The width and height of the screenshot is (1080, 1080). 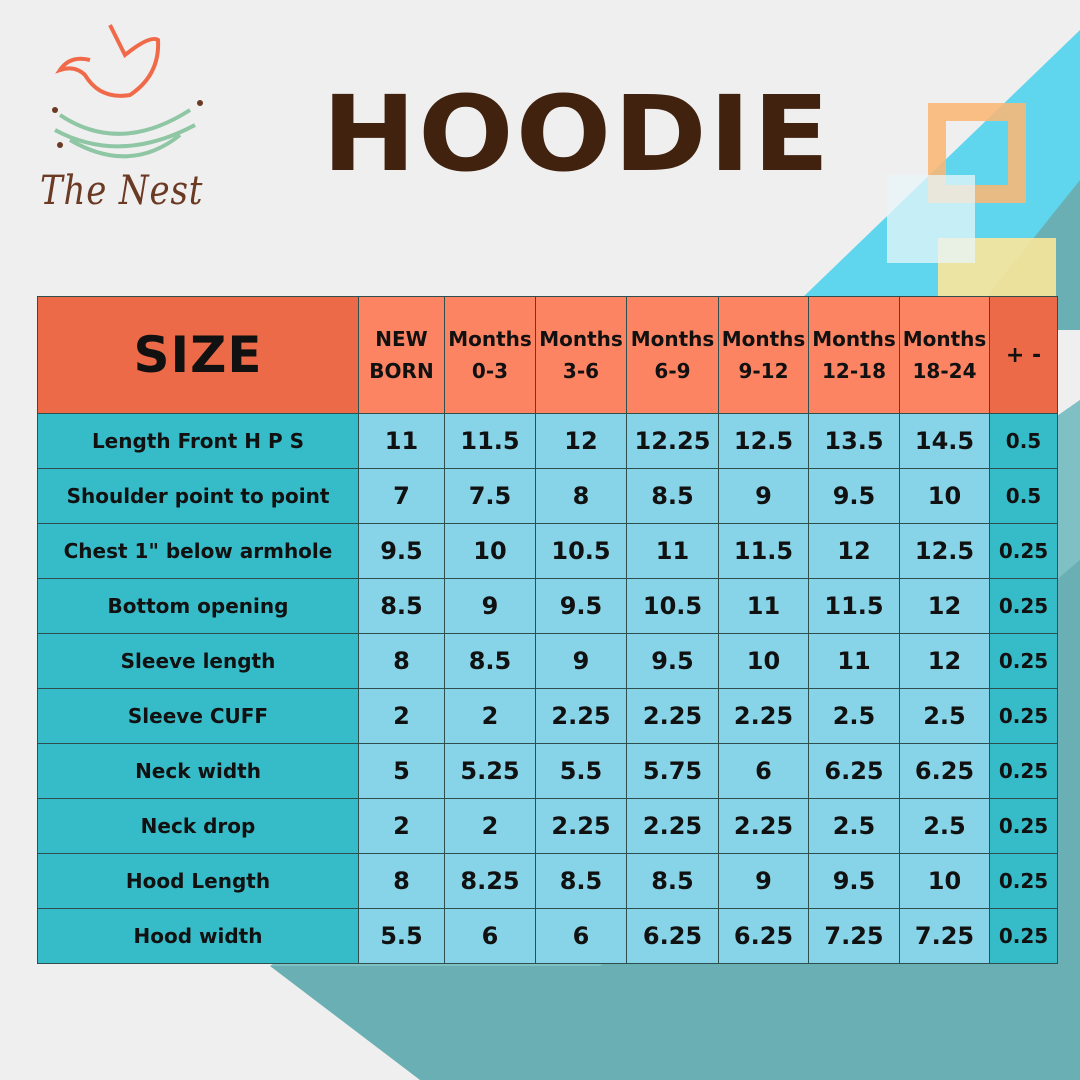 I want to click on column-header-line: 3-6, so click(x=581, y=371).